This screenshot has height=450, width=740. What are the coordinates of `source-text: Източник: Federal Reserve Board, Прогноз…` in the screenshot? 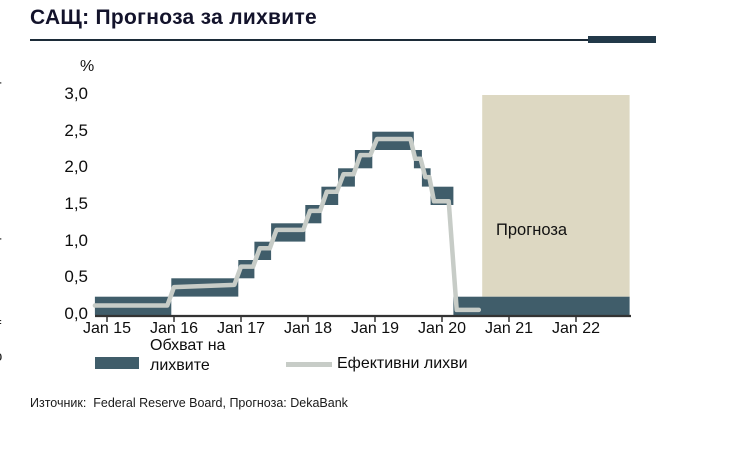 It's located at (189, 403).